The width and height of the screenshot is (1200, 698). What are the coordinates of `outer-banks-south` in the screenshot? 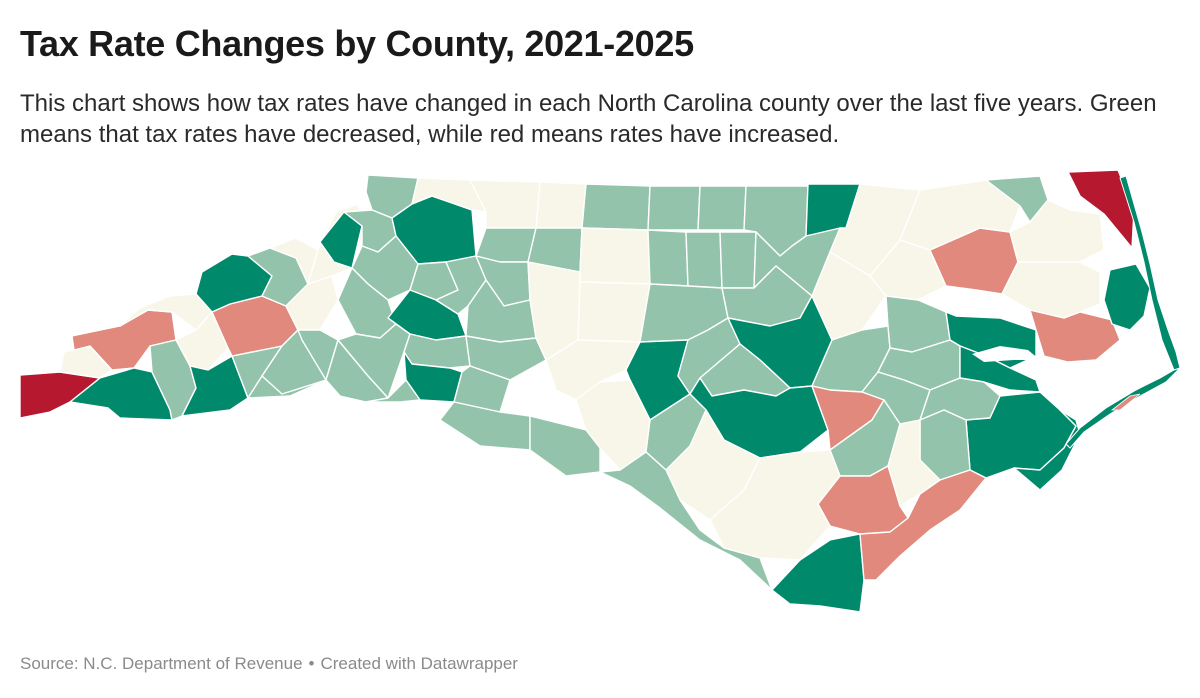 It's located at (1123, 408).